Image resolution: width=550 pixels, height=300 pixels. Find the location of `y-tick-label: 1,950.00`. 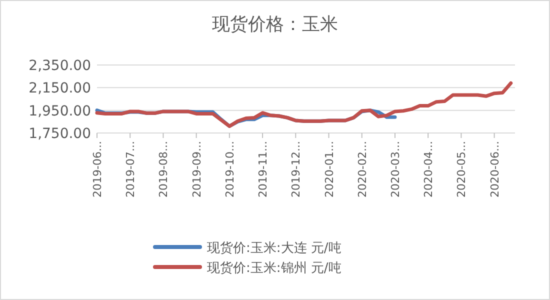

y-tick-label: 1,950.00 is located at coordinates (59, 111).